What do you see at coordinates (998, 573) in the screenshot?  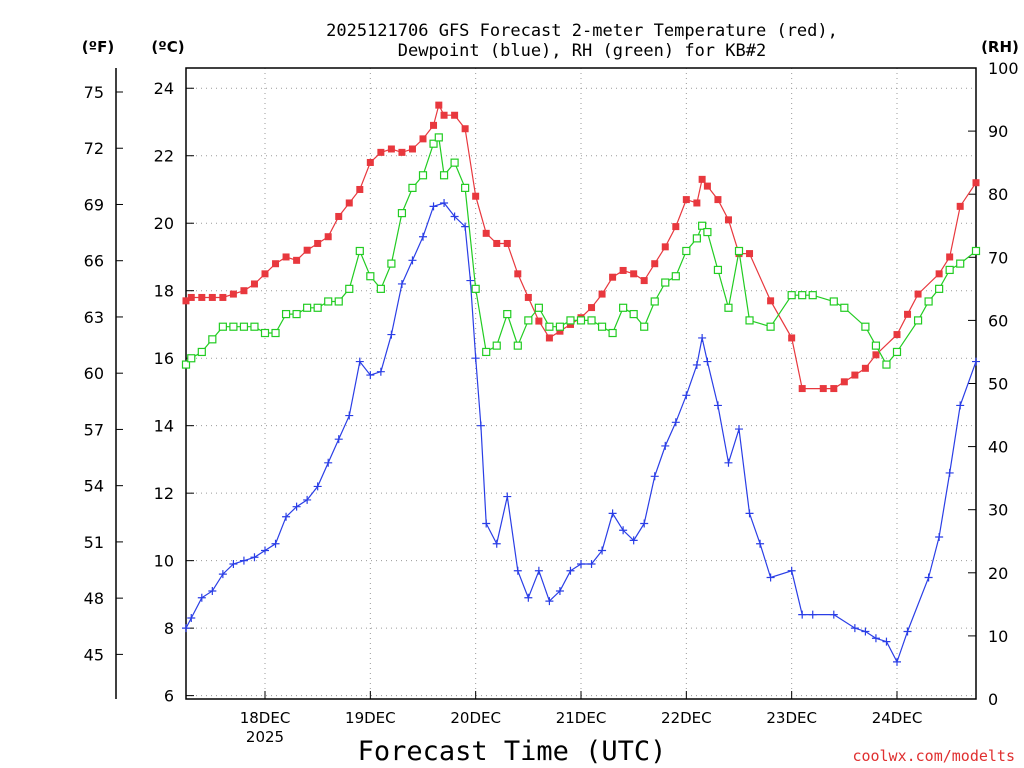 I see `rh-tick-label: 20` at bounding box center [998, 573].